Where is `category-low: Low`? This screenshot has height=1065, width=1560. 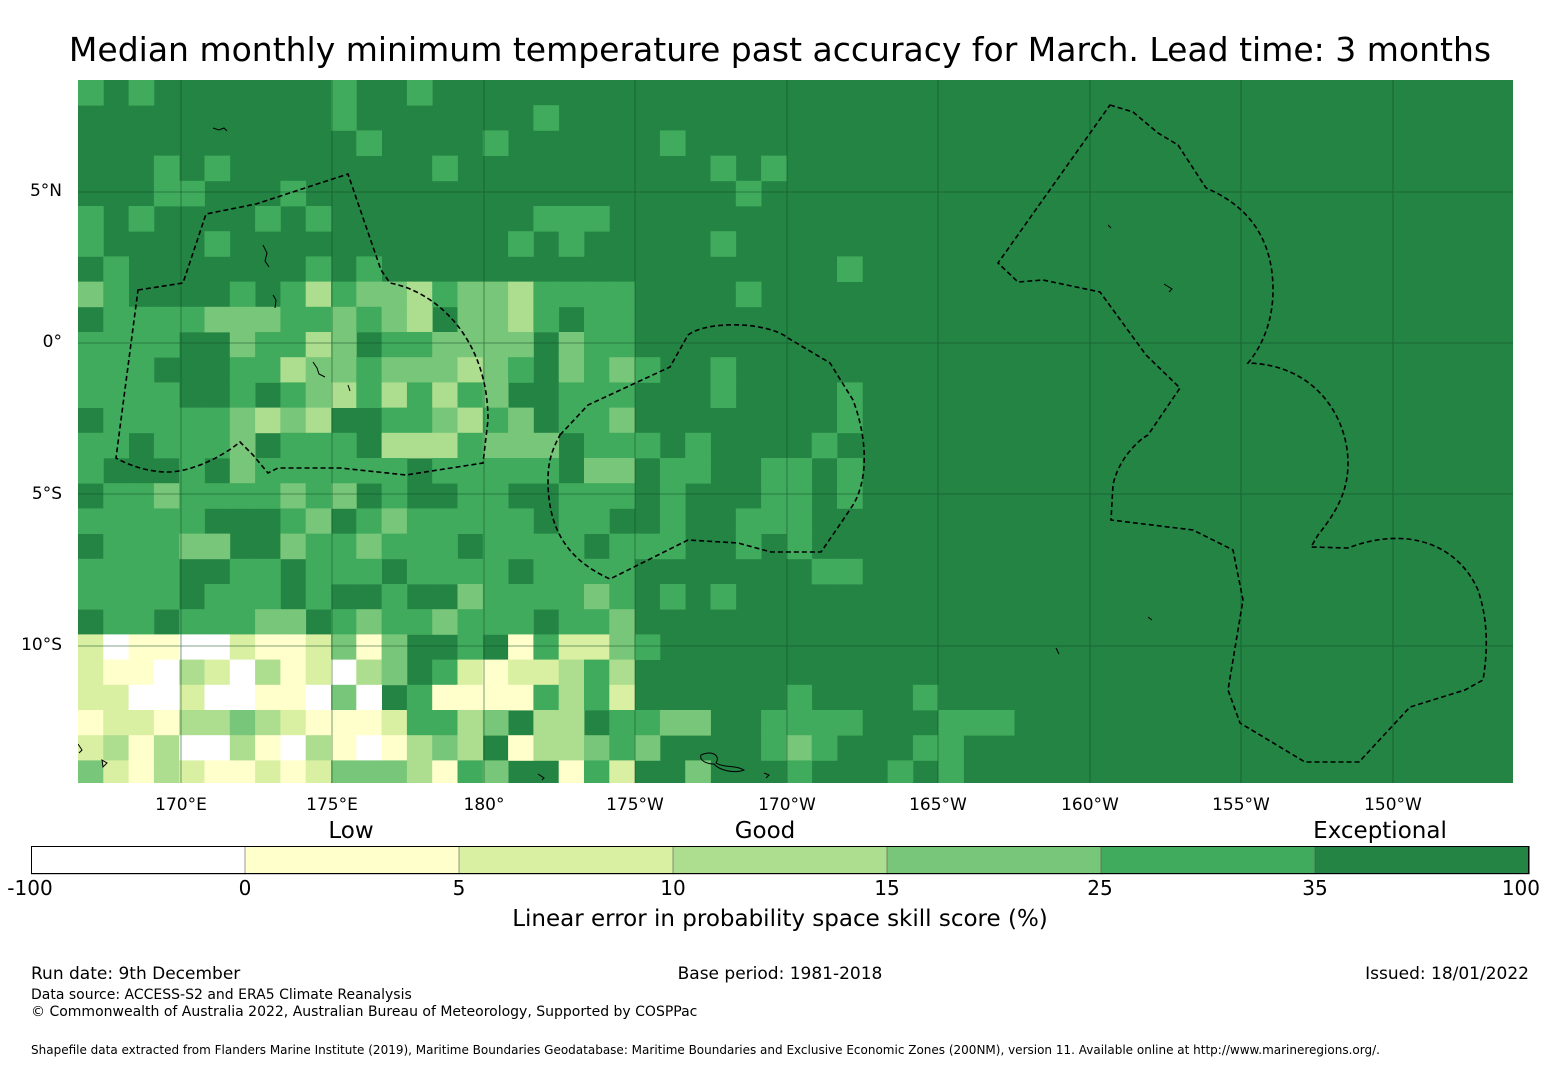
category-low: Low is located at coordinates (351, 831).